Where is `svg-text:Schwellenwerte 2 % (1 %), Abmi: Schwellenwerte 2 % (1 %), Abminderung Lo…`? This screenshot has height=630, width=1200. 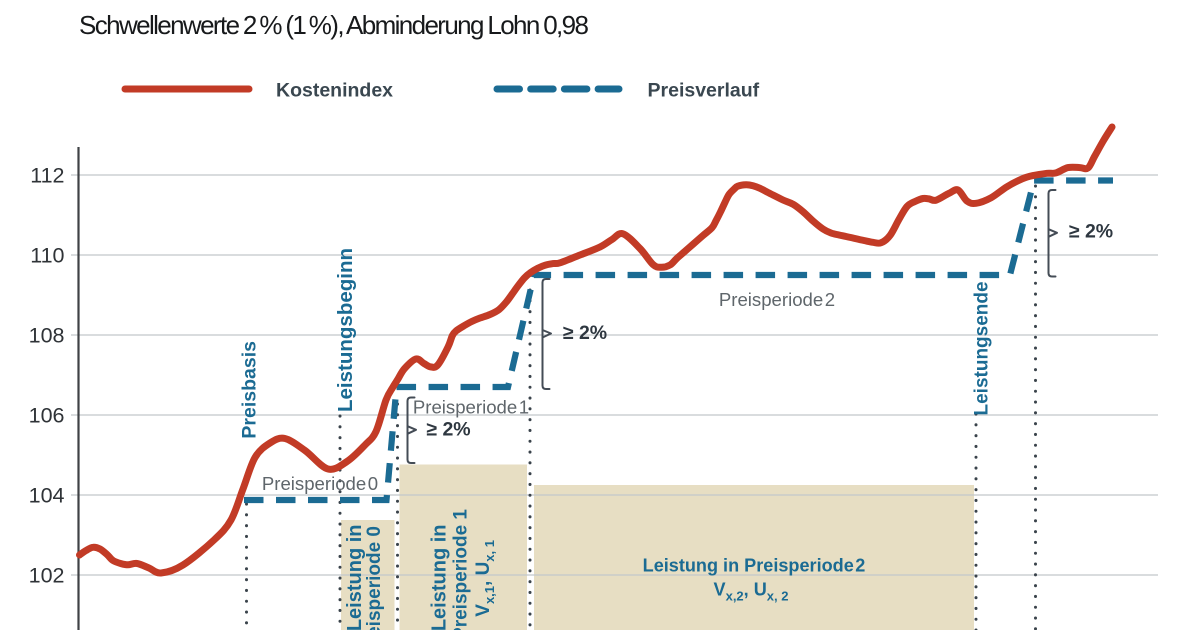 svg-text:Schwellenwerte 2 % (1 %), Abmi: Schwellenwerte 2 % (1 %), Abminderung Lo… is located at coordinates (333, 25).